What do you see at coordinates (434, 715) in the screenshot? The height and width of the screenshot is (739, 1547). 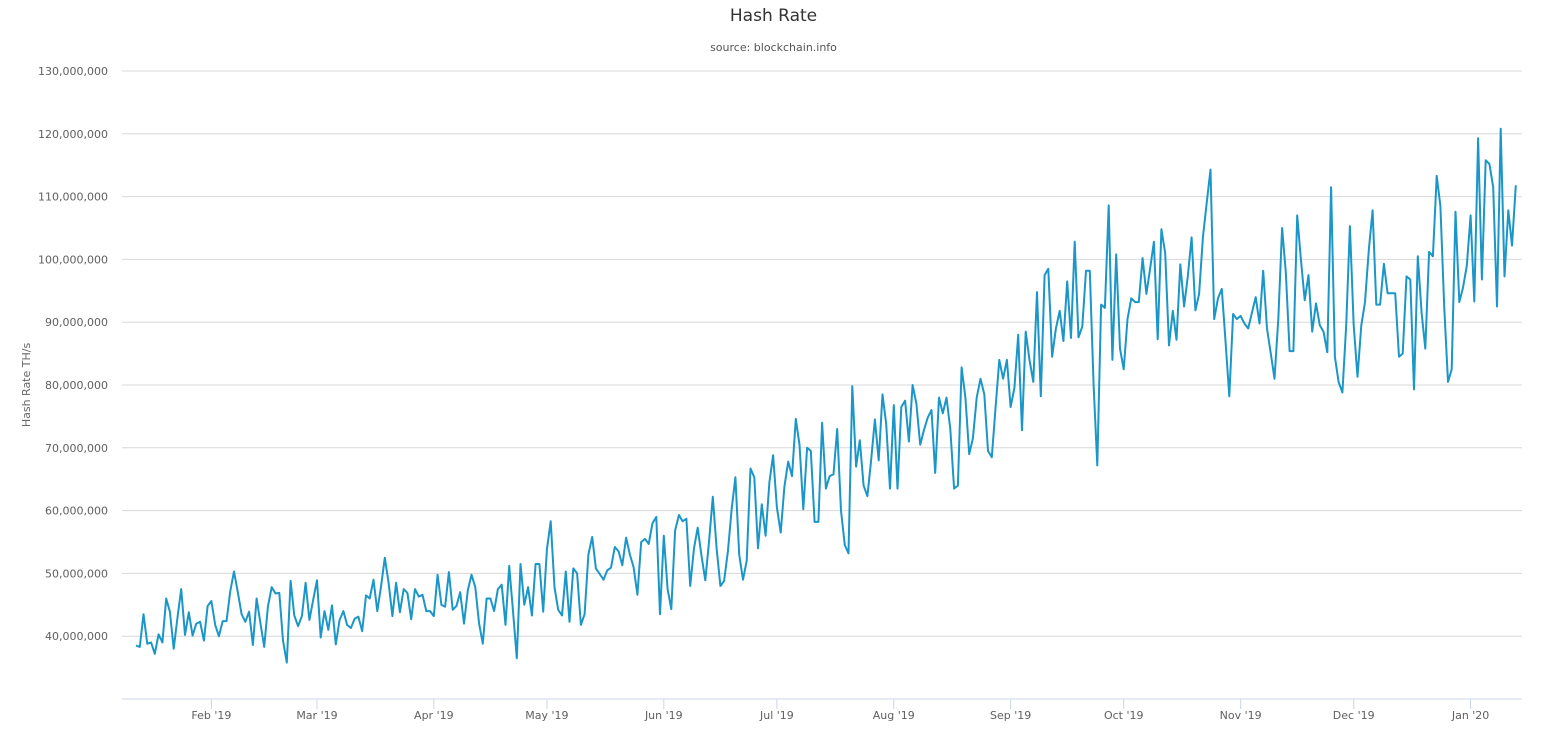 I see `x-tick-label: Apr '19` at bounding box center [434, 715].